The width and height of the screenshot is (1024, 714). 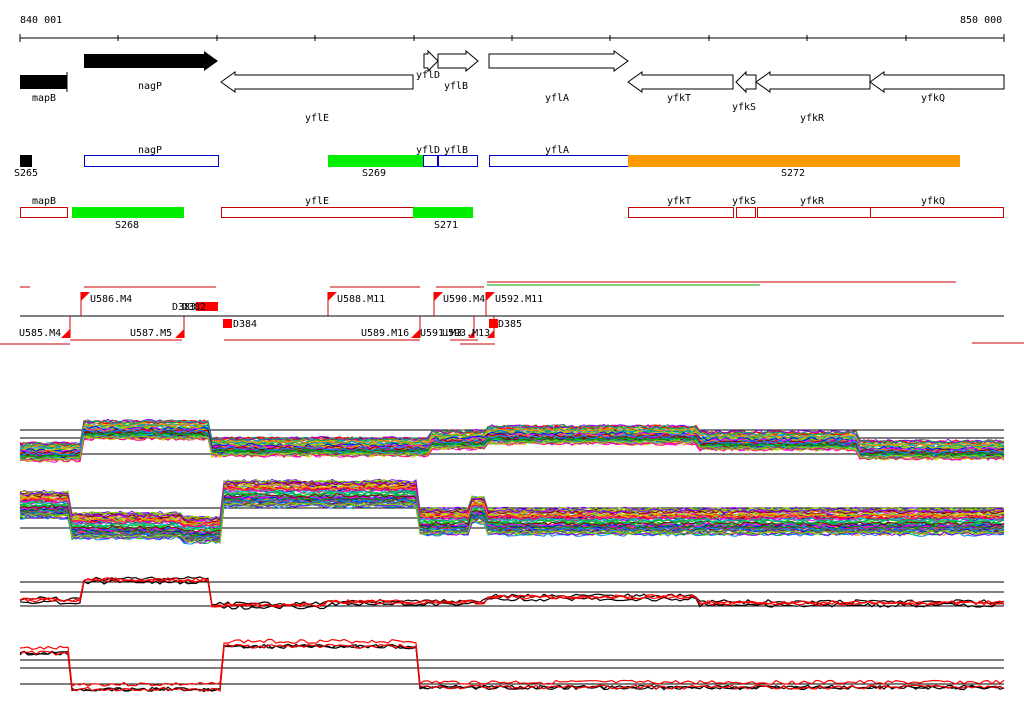 I want to click on feature-label: U593.M13, so click(x=466, y=333).